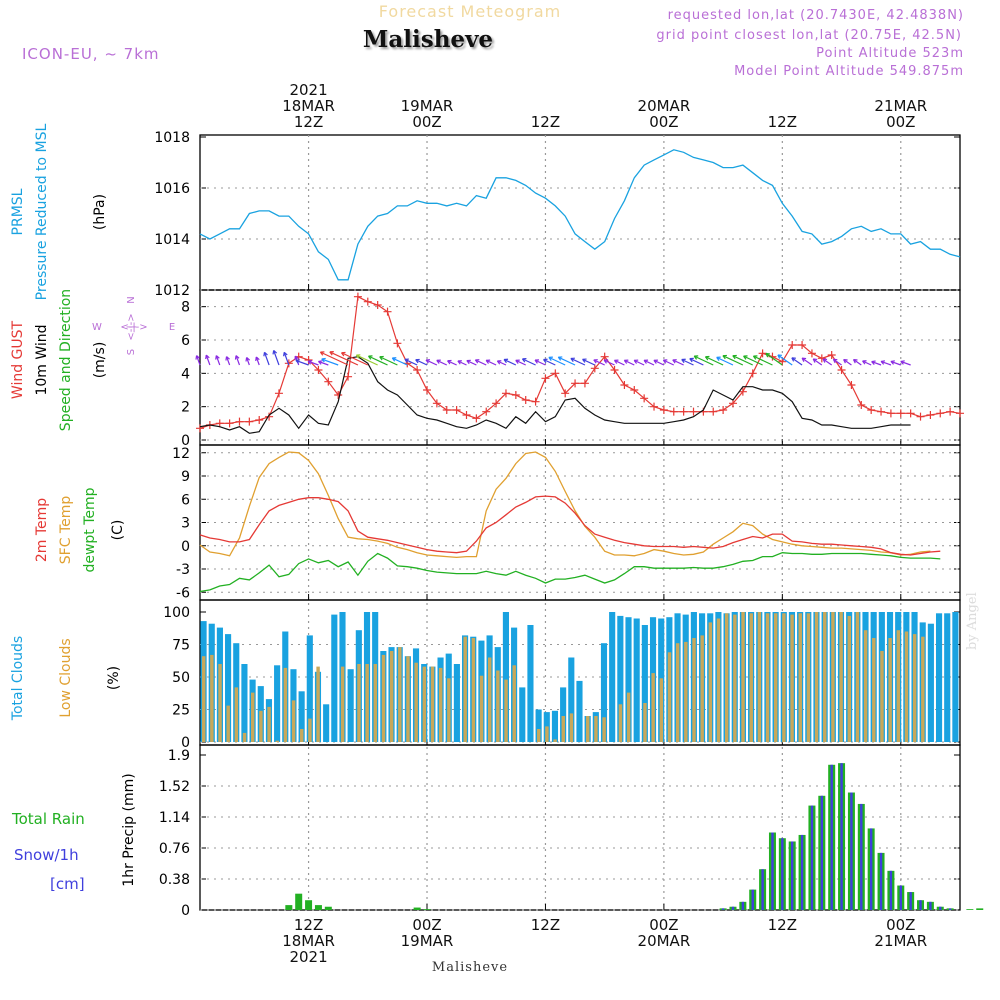 The height and width of the screenshot is (1000, 1000). Describe the element at coordinates (18, 359) in the screenshot. I see `panel-label-wind: Wind GUST` at that location.